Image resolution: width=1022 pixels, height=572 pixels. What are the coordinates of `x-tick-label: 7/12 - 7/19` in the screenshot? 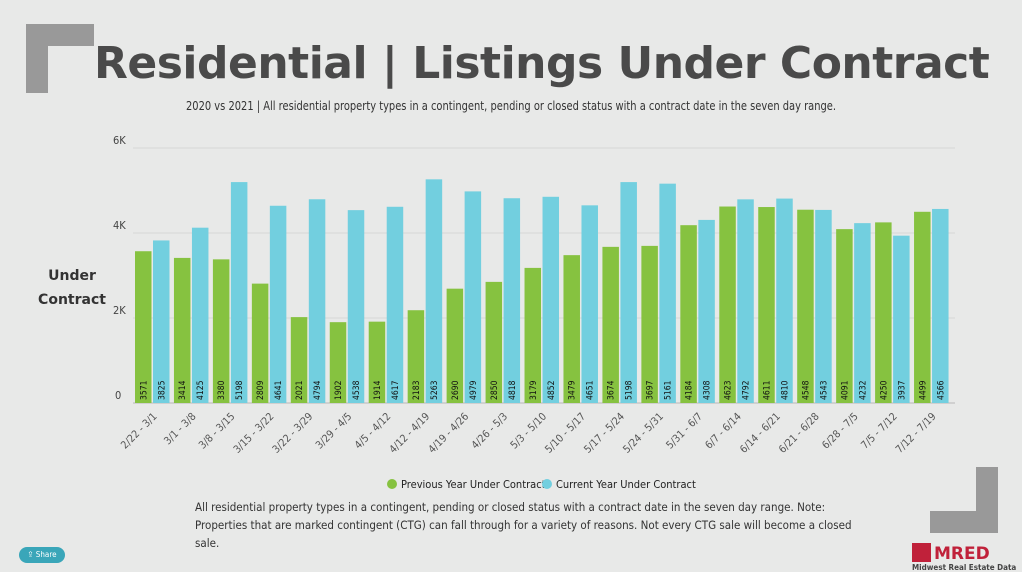 It's located at (916, 433).